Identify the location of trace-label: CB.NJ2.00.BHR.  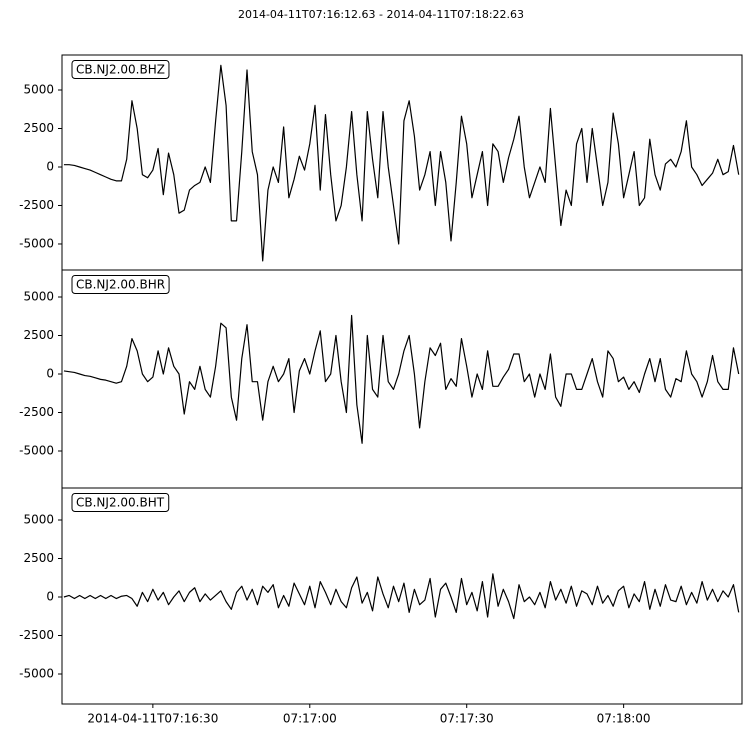
(120, 285).